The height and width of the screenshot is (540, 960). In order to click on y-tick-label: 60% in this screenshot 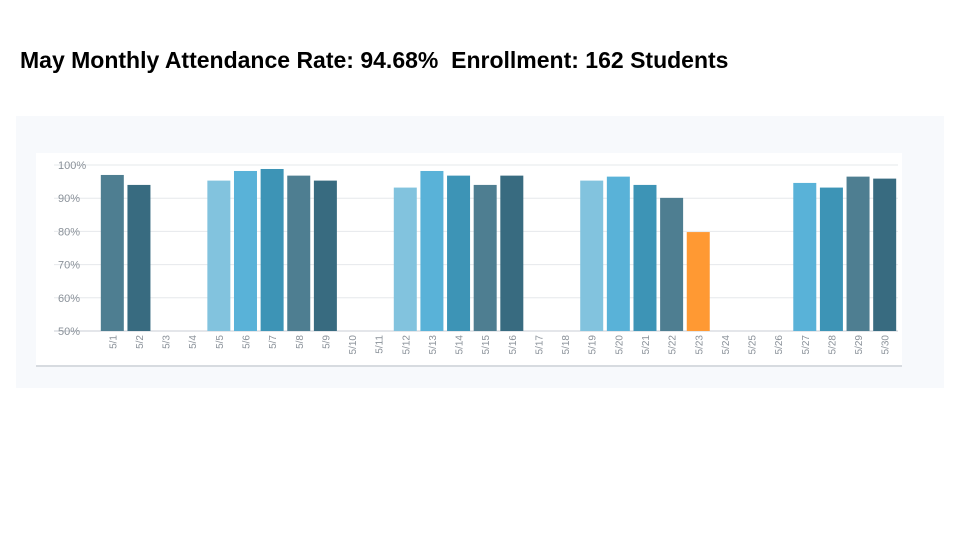, I will do `click(69, 299)`.